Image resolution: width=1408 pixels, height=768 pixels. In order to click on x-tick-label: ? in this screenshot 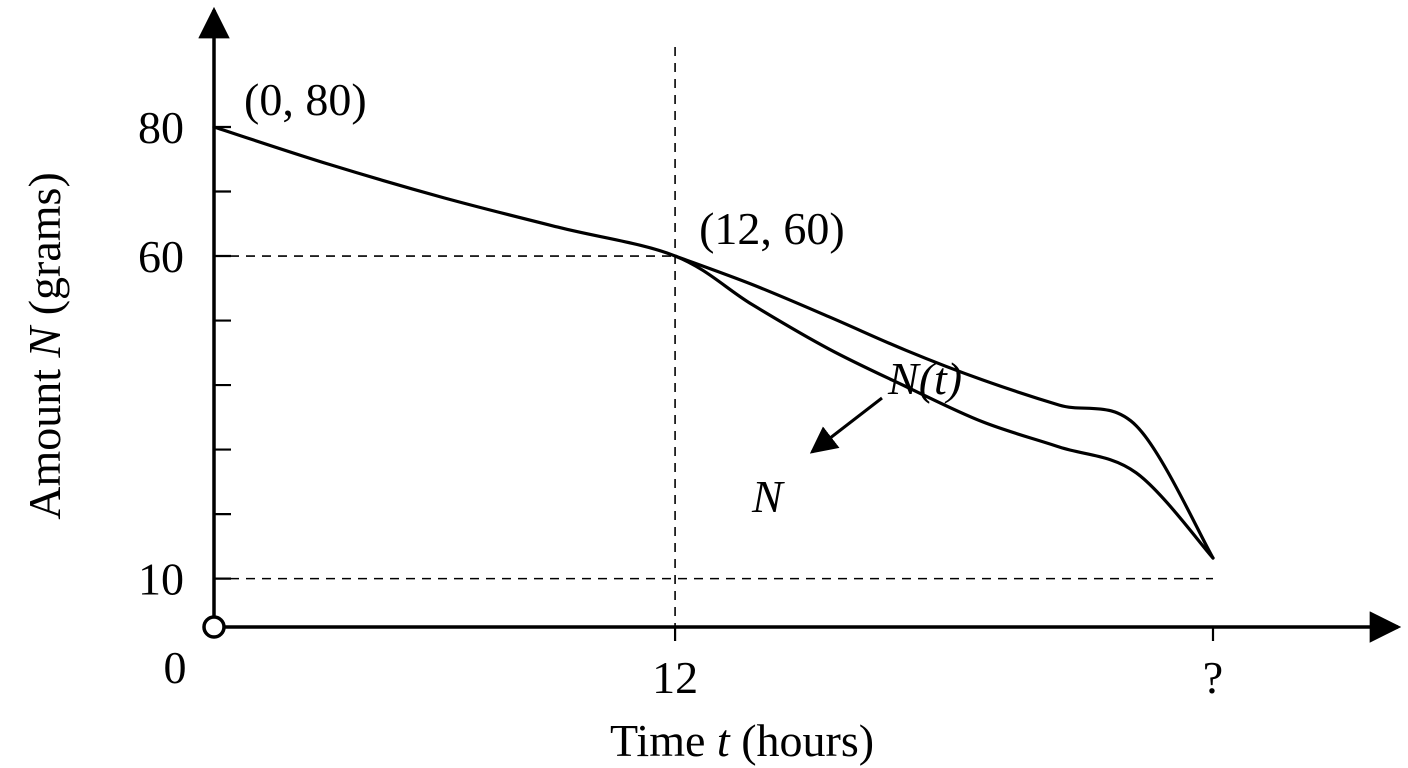, I will do `click(1213, 677)`.